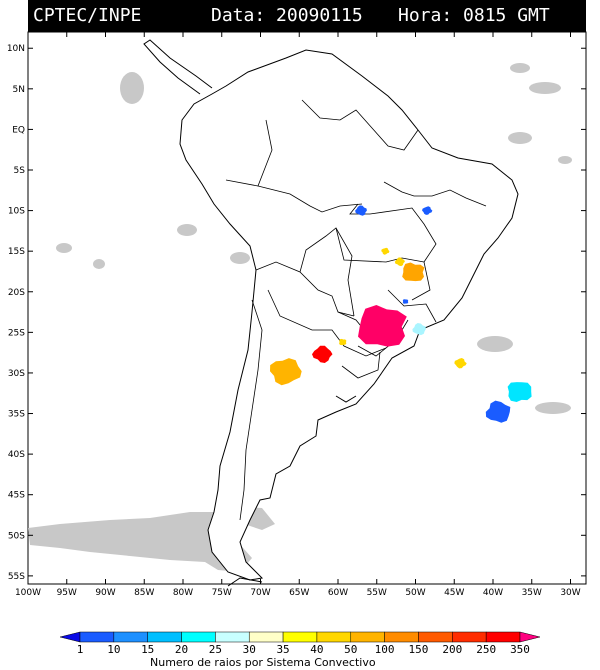  Describe the element at coordinates (245, 582) in the screenshot. I see `tierra-del-fuego` at that location.